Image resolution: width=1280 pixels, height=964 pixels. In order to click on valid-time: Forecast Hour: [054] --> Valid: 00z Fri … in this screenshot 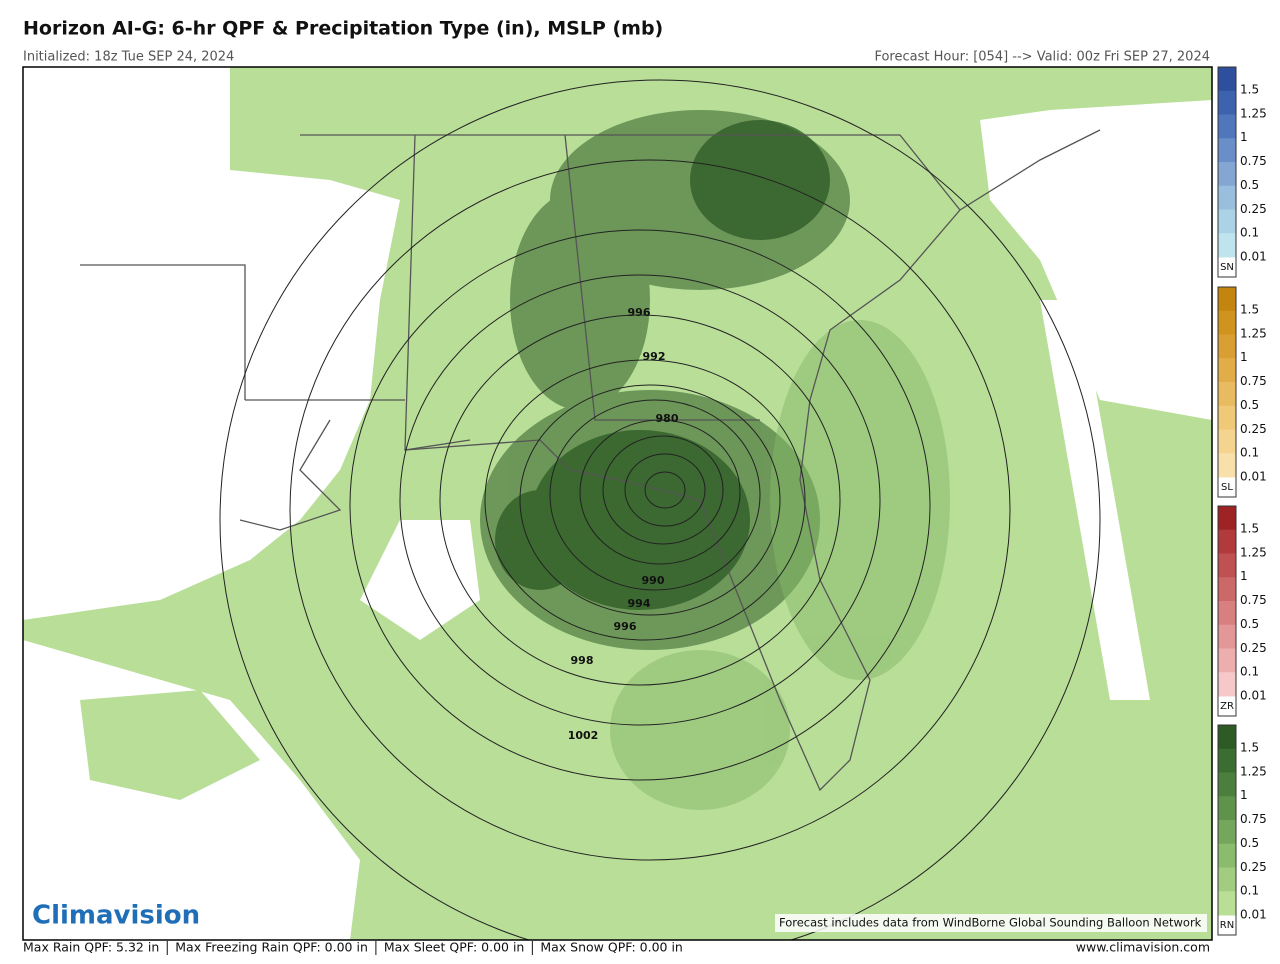, I will do `click(1042, 57)`.